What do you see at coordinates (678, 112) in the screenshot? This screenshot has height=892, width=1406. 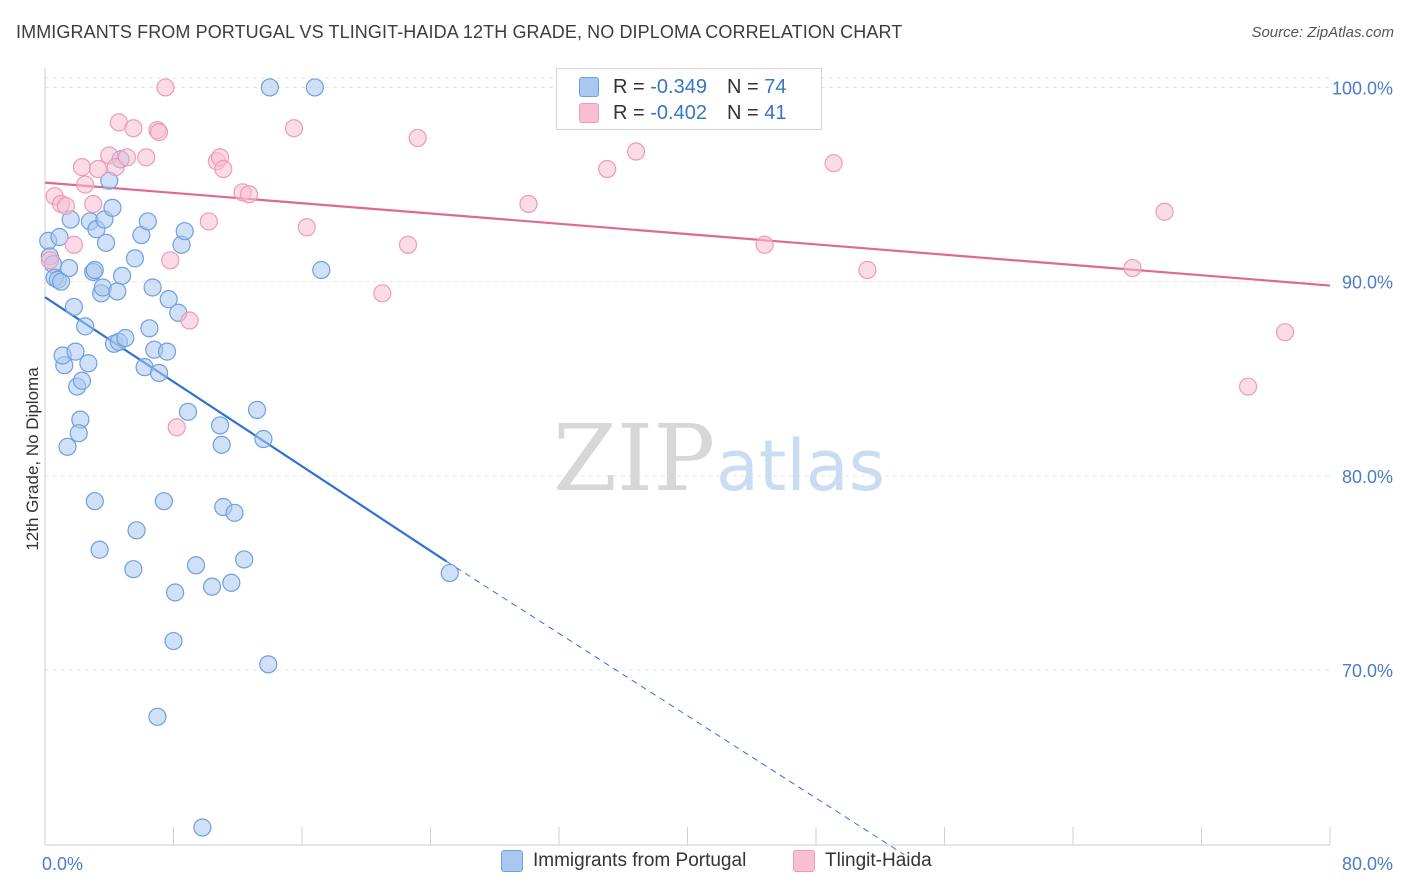 I see `legend-r-value: -0.402` at bounding box center [678, 112].